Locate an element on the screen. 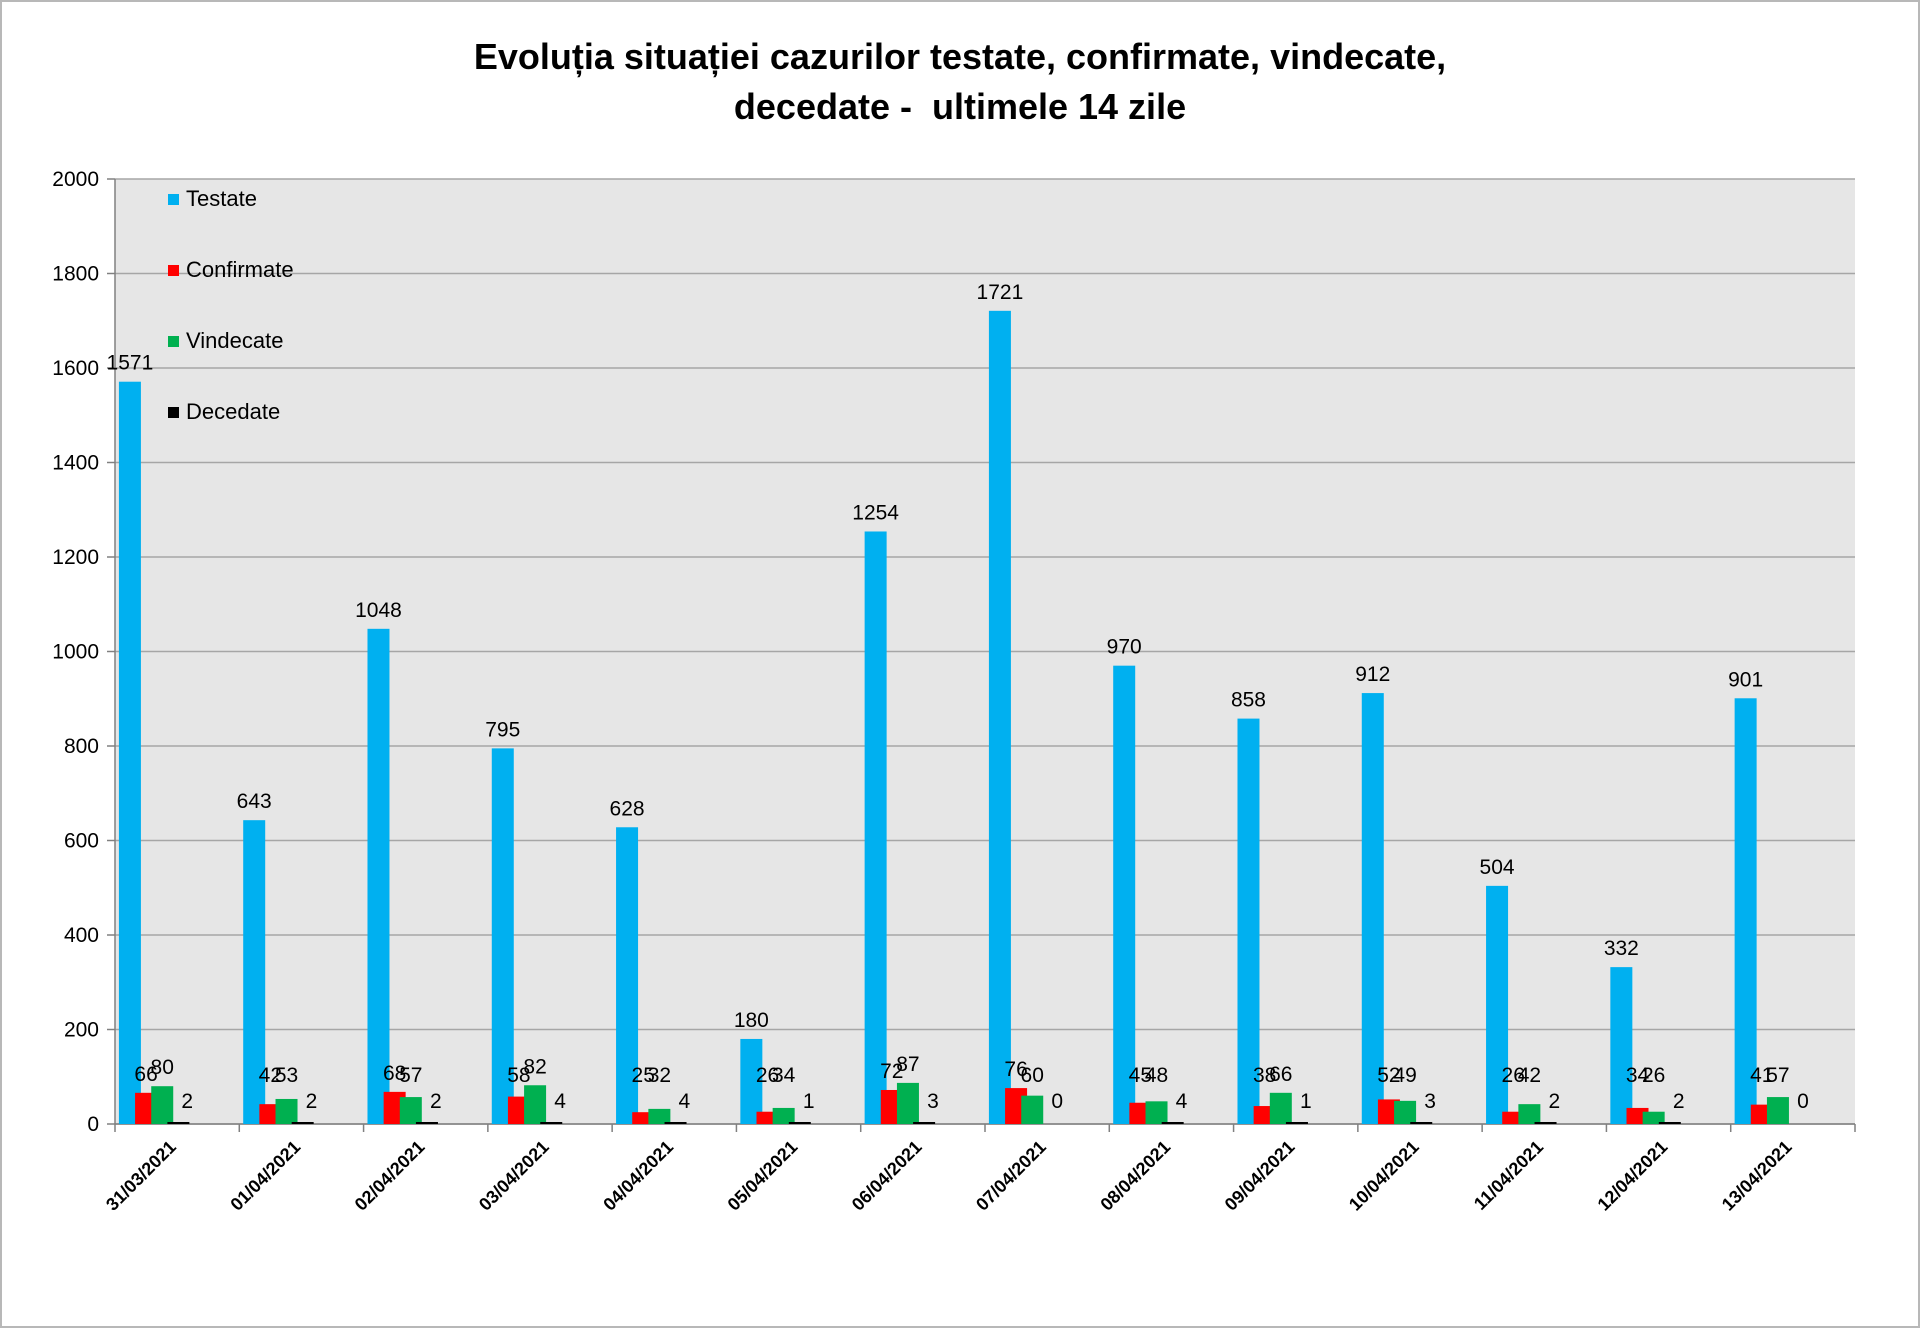  y-tick-label: 400 is located at coordinates (81, 935).